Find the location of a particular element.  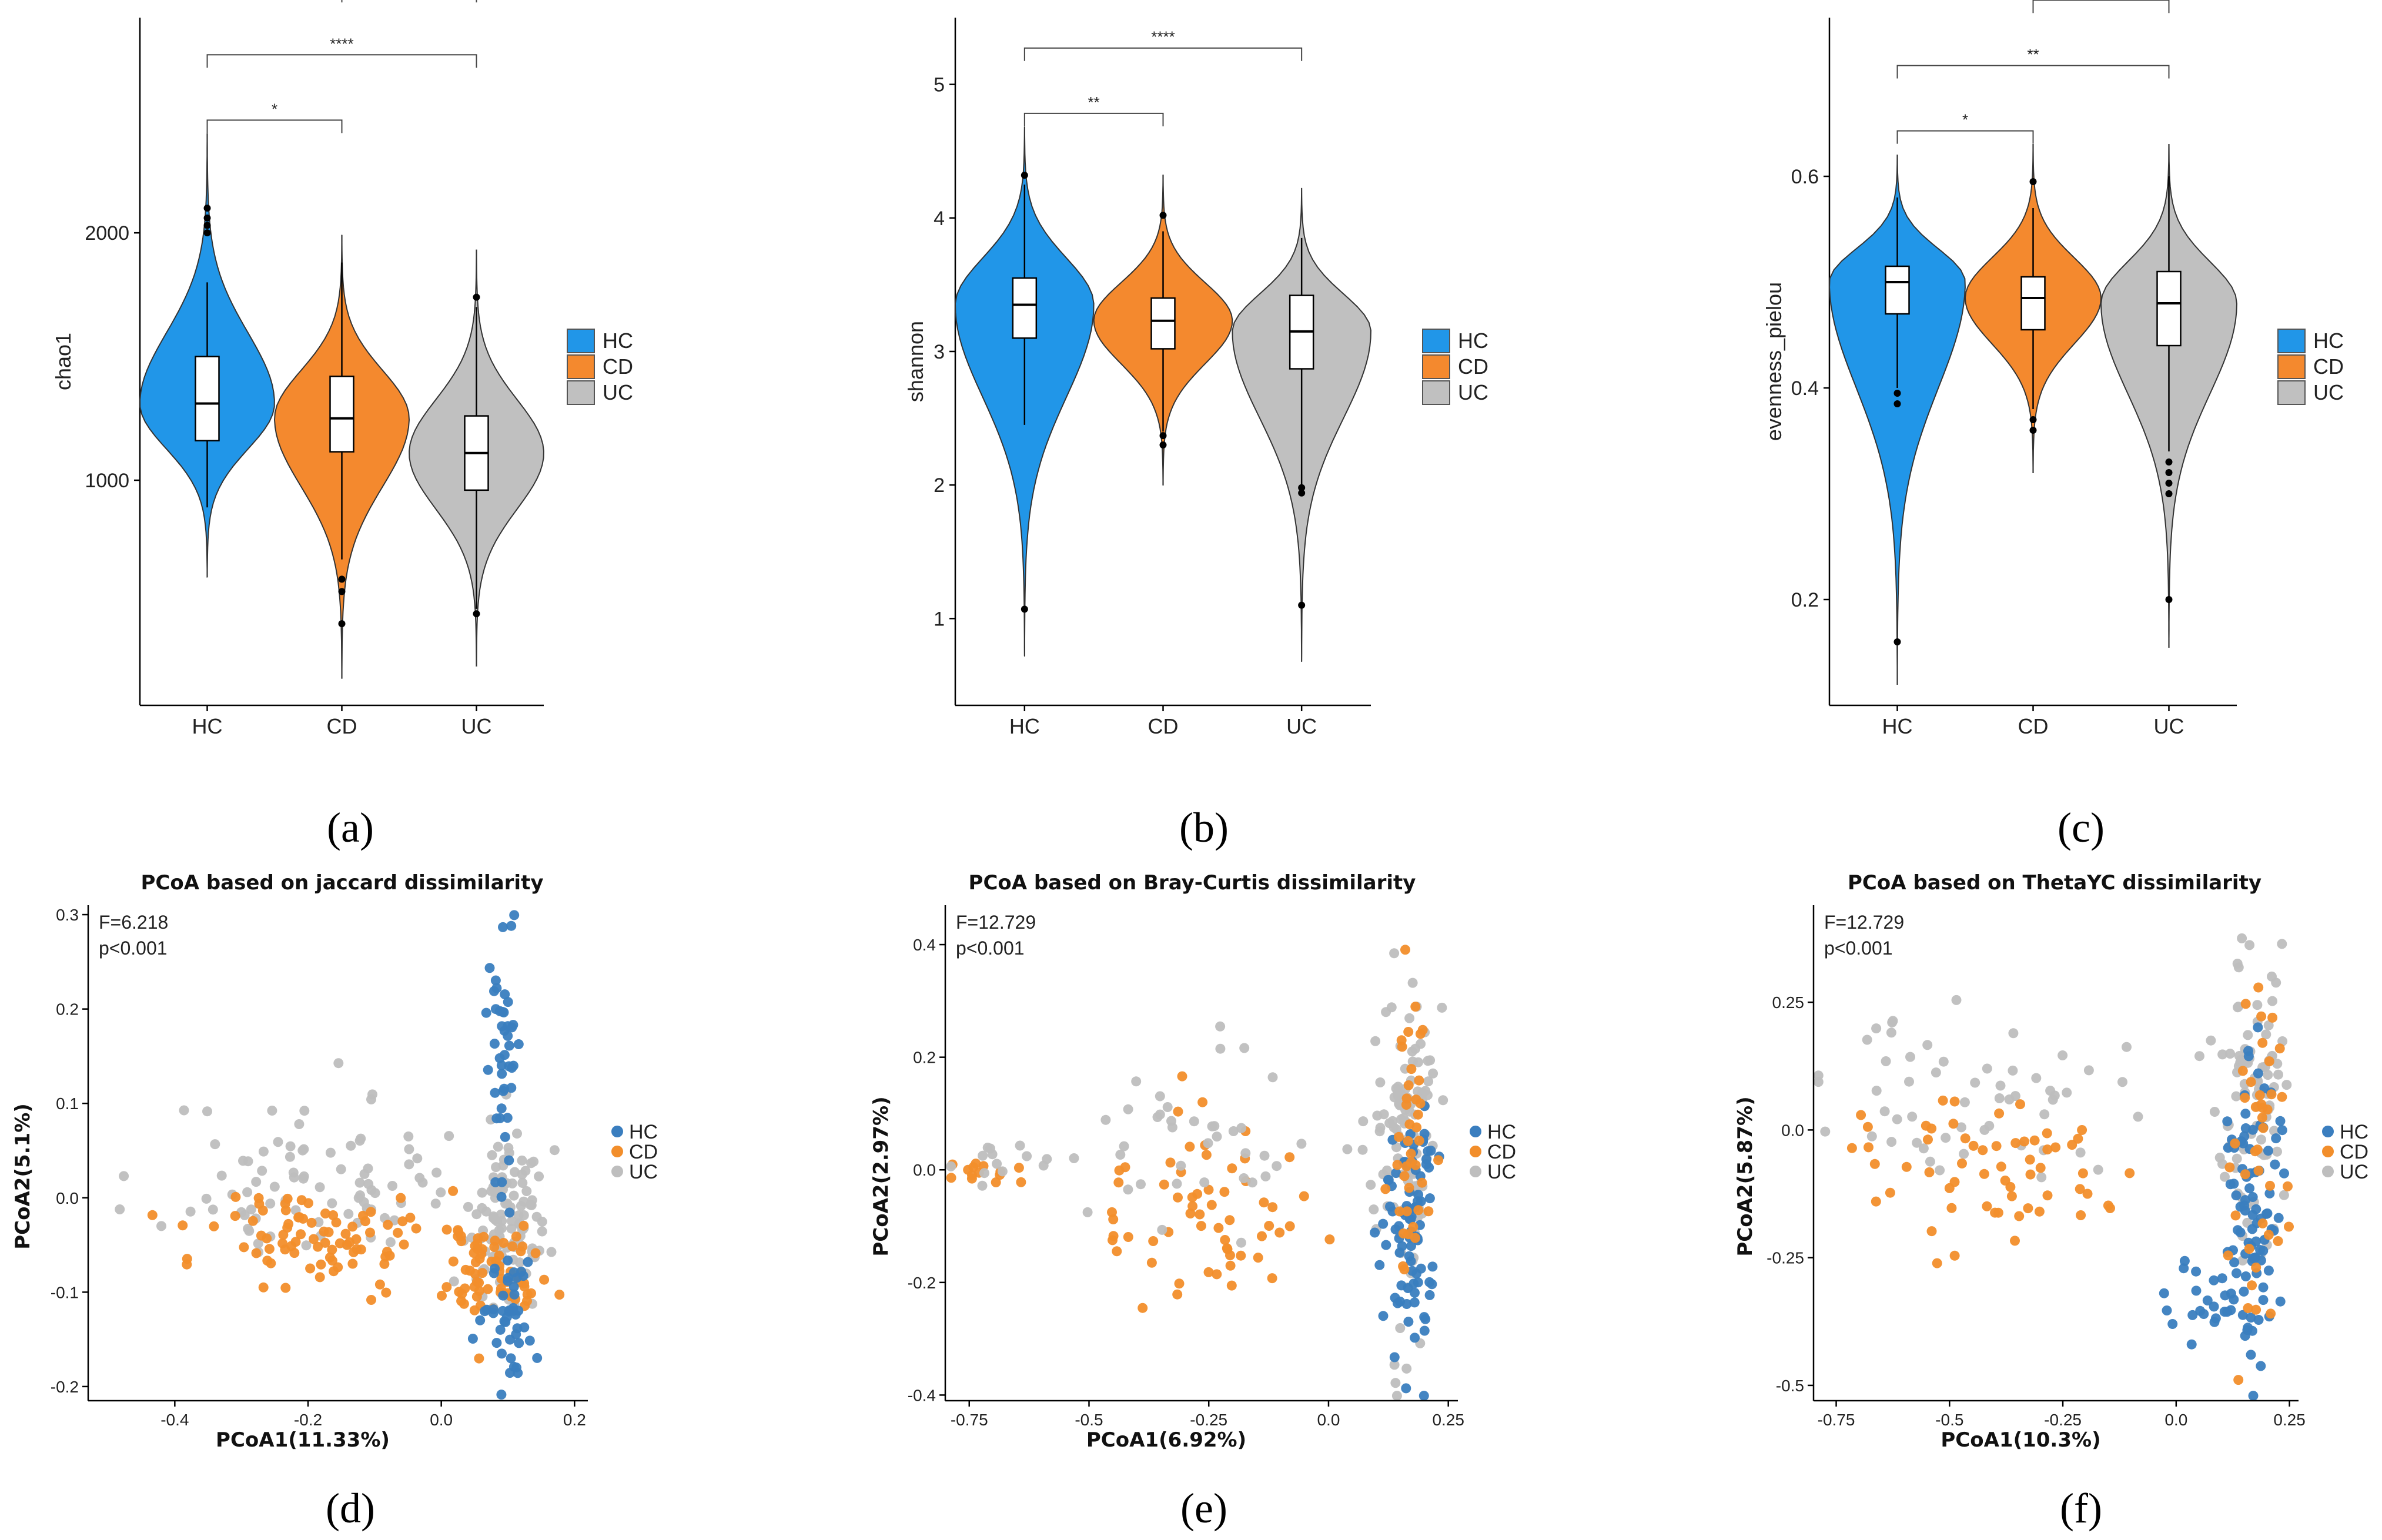

legend-label-hc: HC is located at coordinates (1501, 1132).